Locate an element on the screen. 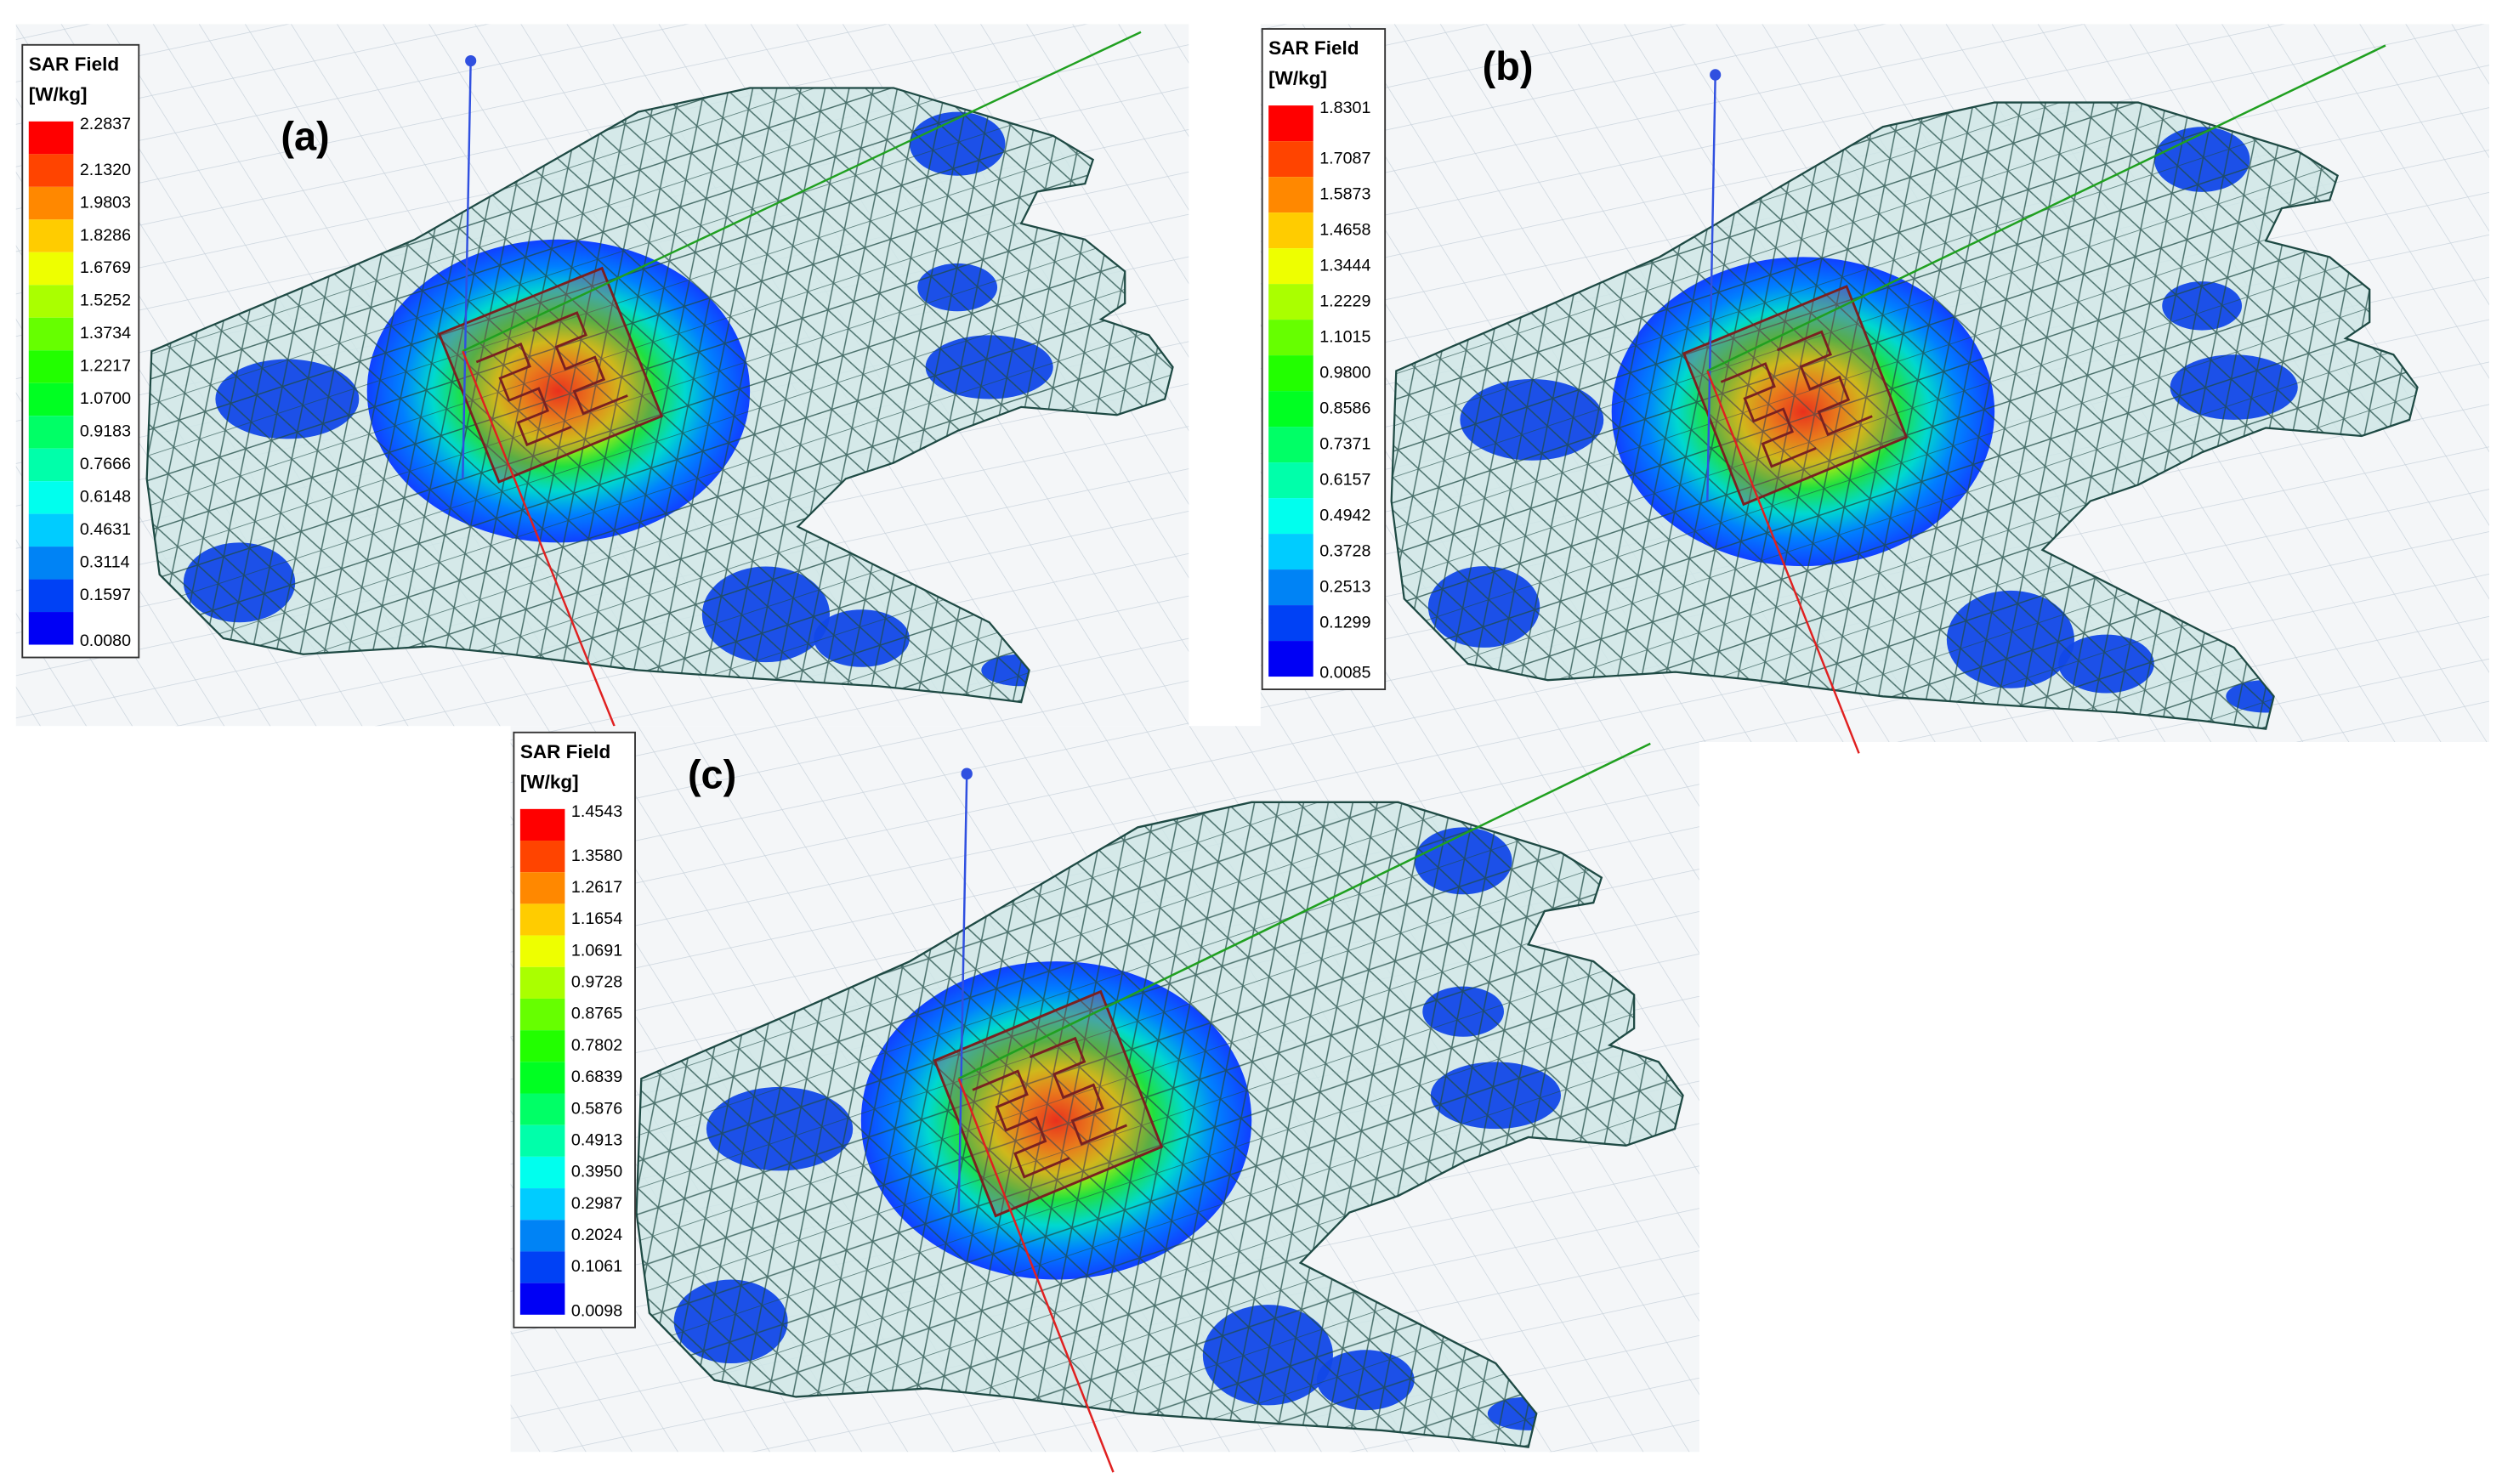 This screenshot has height=1484, width=2502. legend-tick-label: 0.3114 is located at coordinates (105, 562).